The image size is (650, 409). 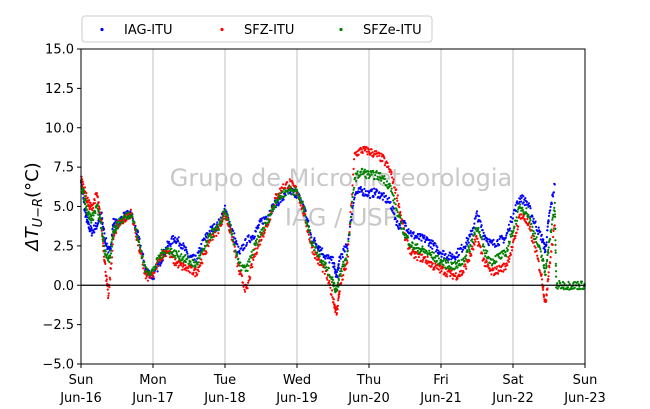 What do you see at coordinates (61, 208) in the screenshot?
I see `y-axis: −5.0 −2.5 0.0 2.5 5.0 7.5 10.0 12.5 15.0` at bounding box center [61, 208].